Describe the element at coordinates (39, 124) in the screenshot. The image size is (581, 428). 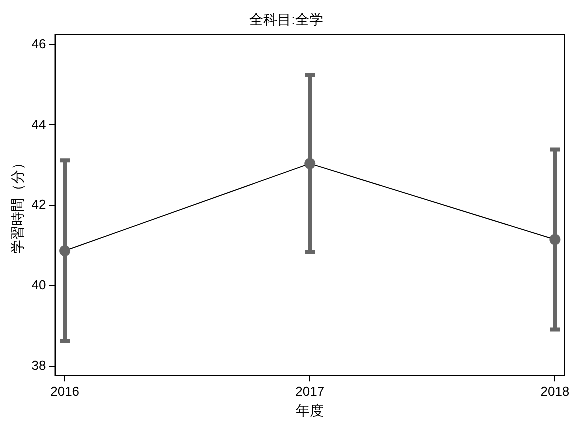
I see `y-tick-label: 44` at that location.